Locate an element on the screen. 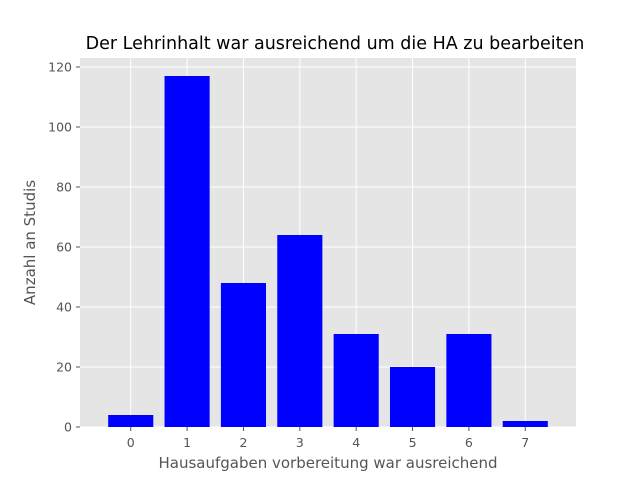 The image size is (640, 480). x-axis-ticks: 0 1 2 3 4 5 6 7 is located at coordinates (328, 438).